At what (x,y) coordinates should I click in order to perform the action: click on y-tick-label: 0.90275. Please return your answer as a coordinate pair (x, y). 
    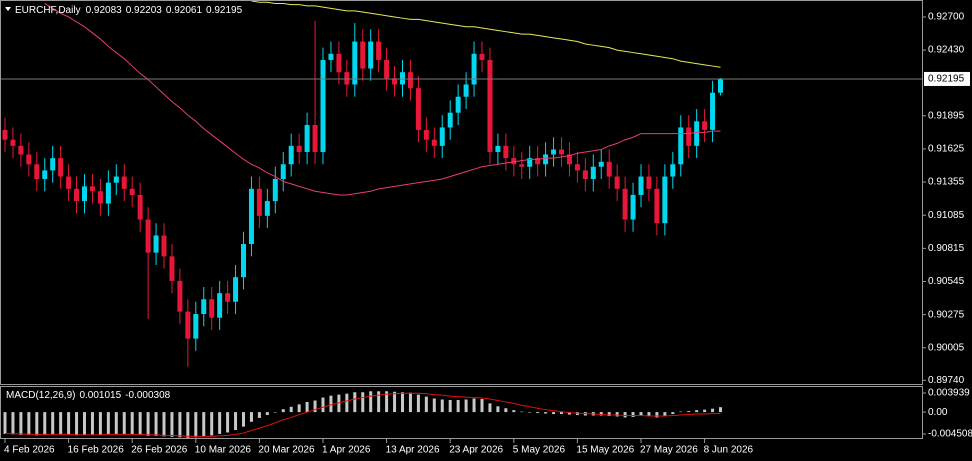
    Looking at the image, I should click on (946, 314).